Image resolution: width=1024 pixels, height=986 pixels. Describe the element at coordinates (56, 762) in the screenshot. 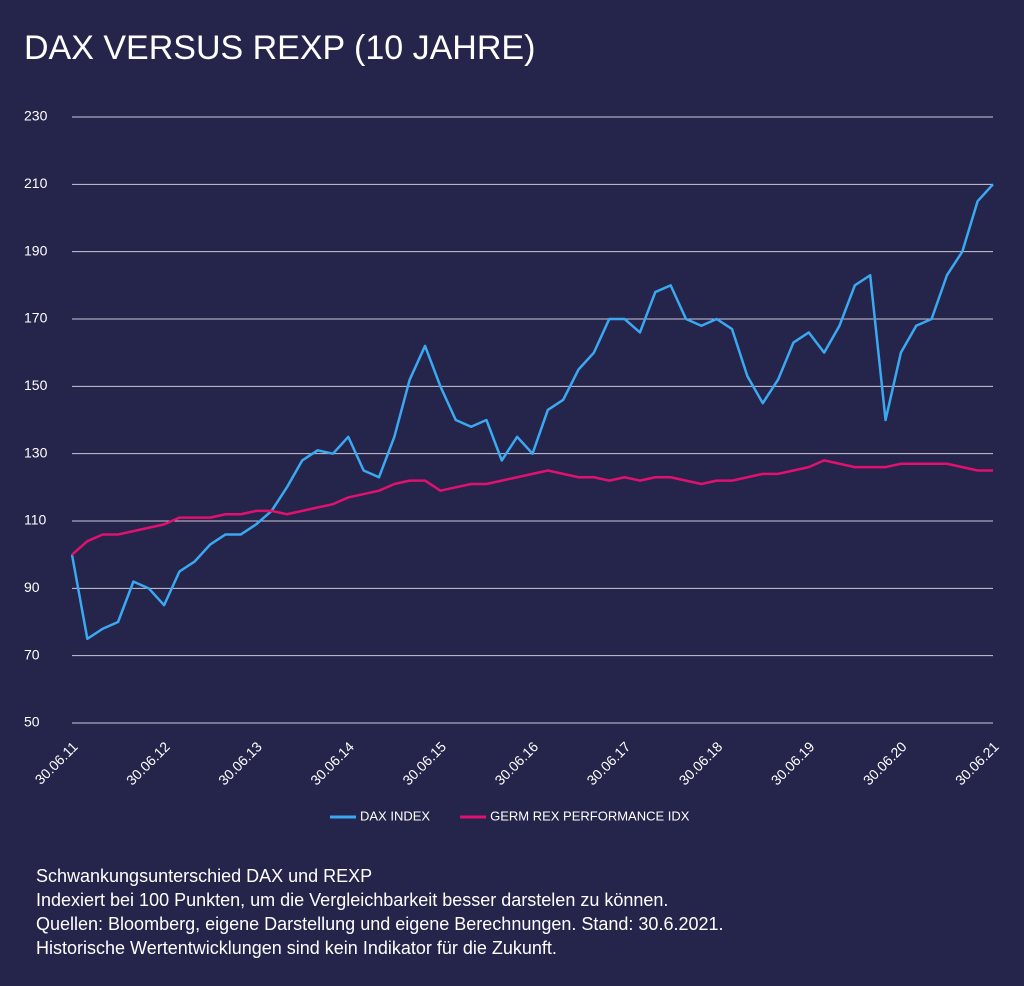

I see `x-tick-label: 30.06.11` at that location.